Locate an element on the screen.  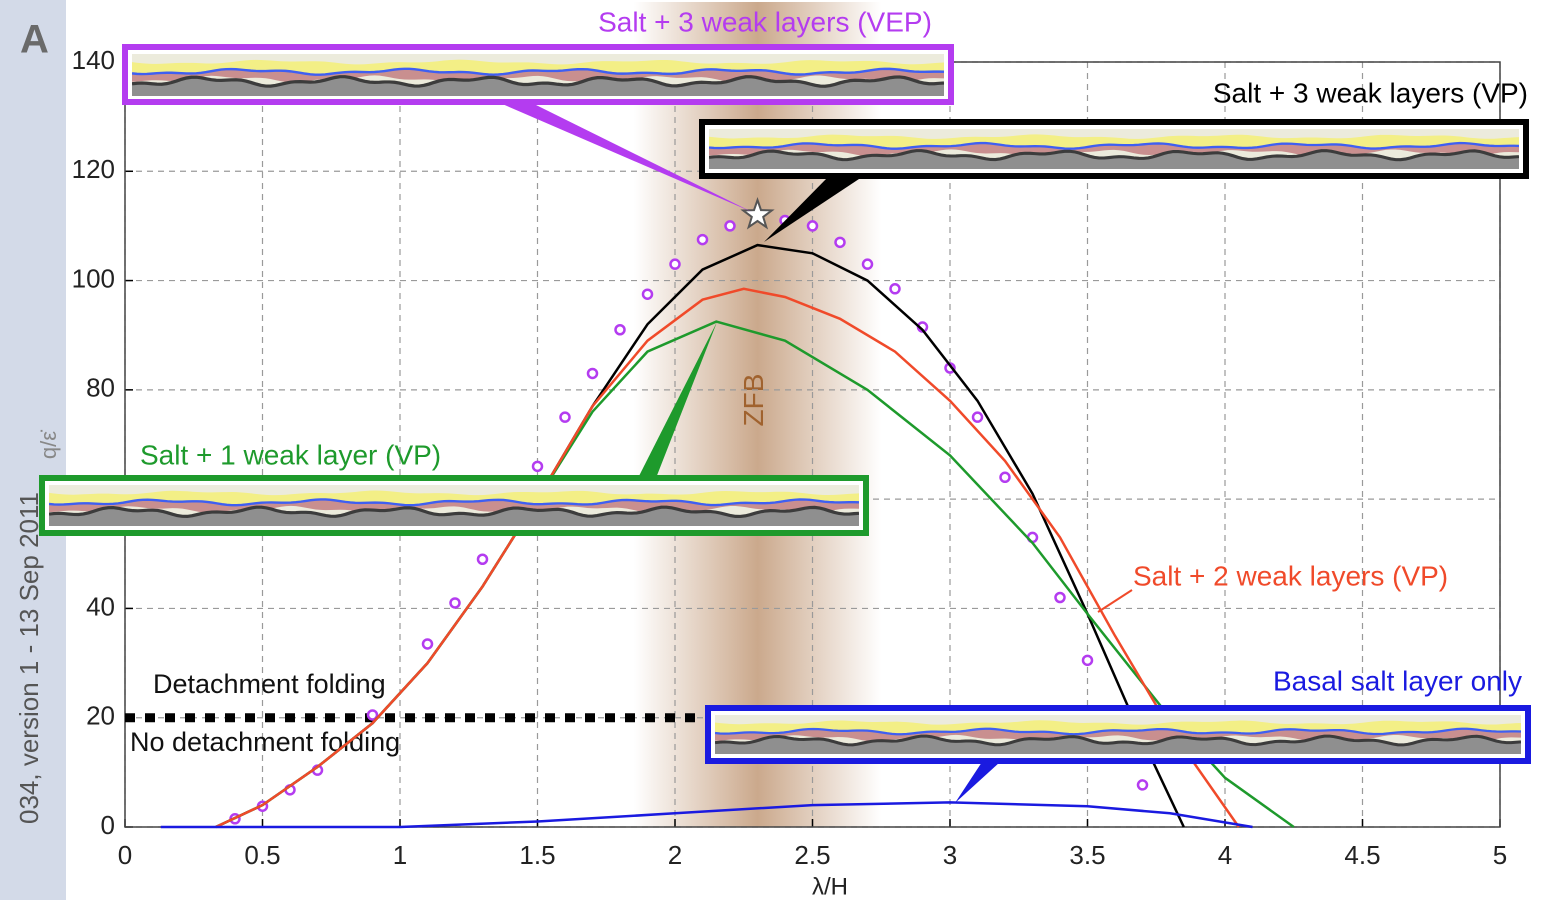
x-tick-label: 5 is located at coordinates (1500, 855).